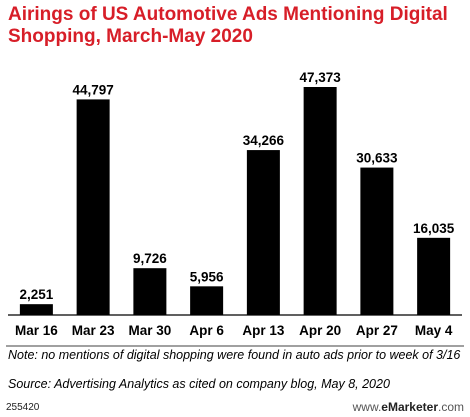  Describe the element at coordinates (23, 407) in the screenshot. I see `chart-id: 255420` at that location.